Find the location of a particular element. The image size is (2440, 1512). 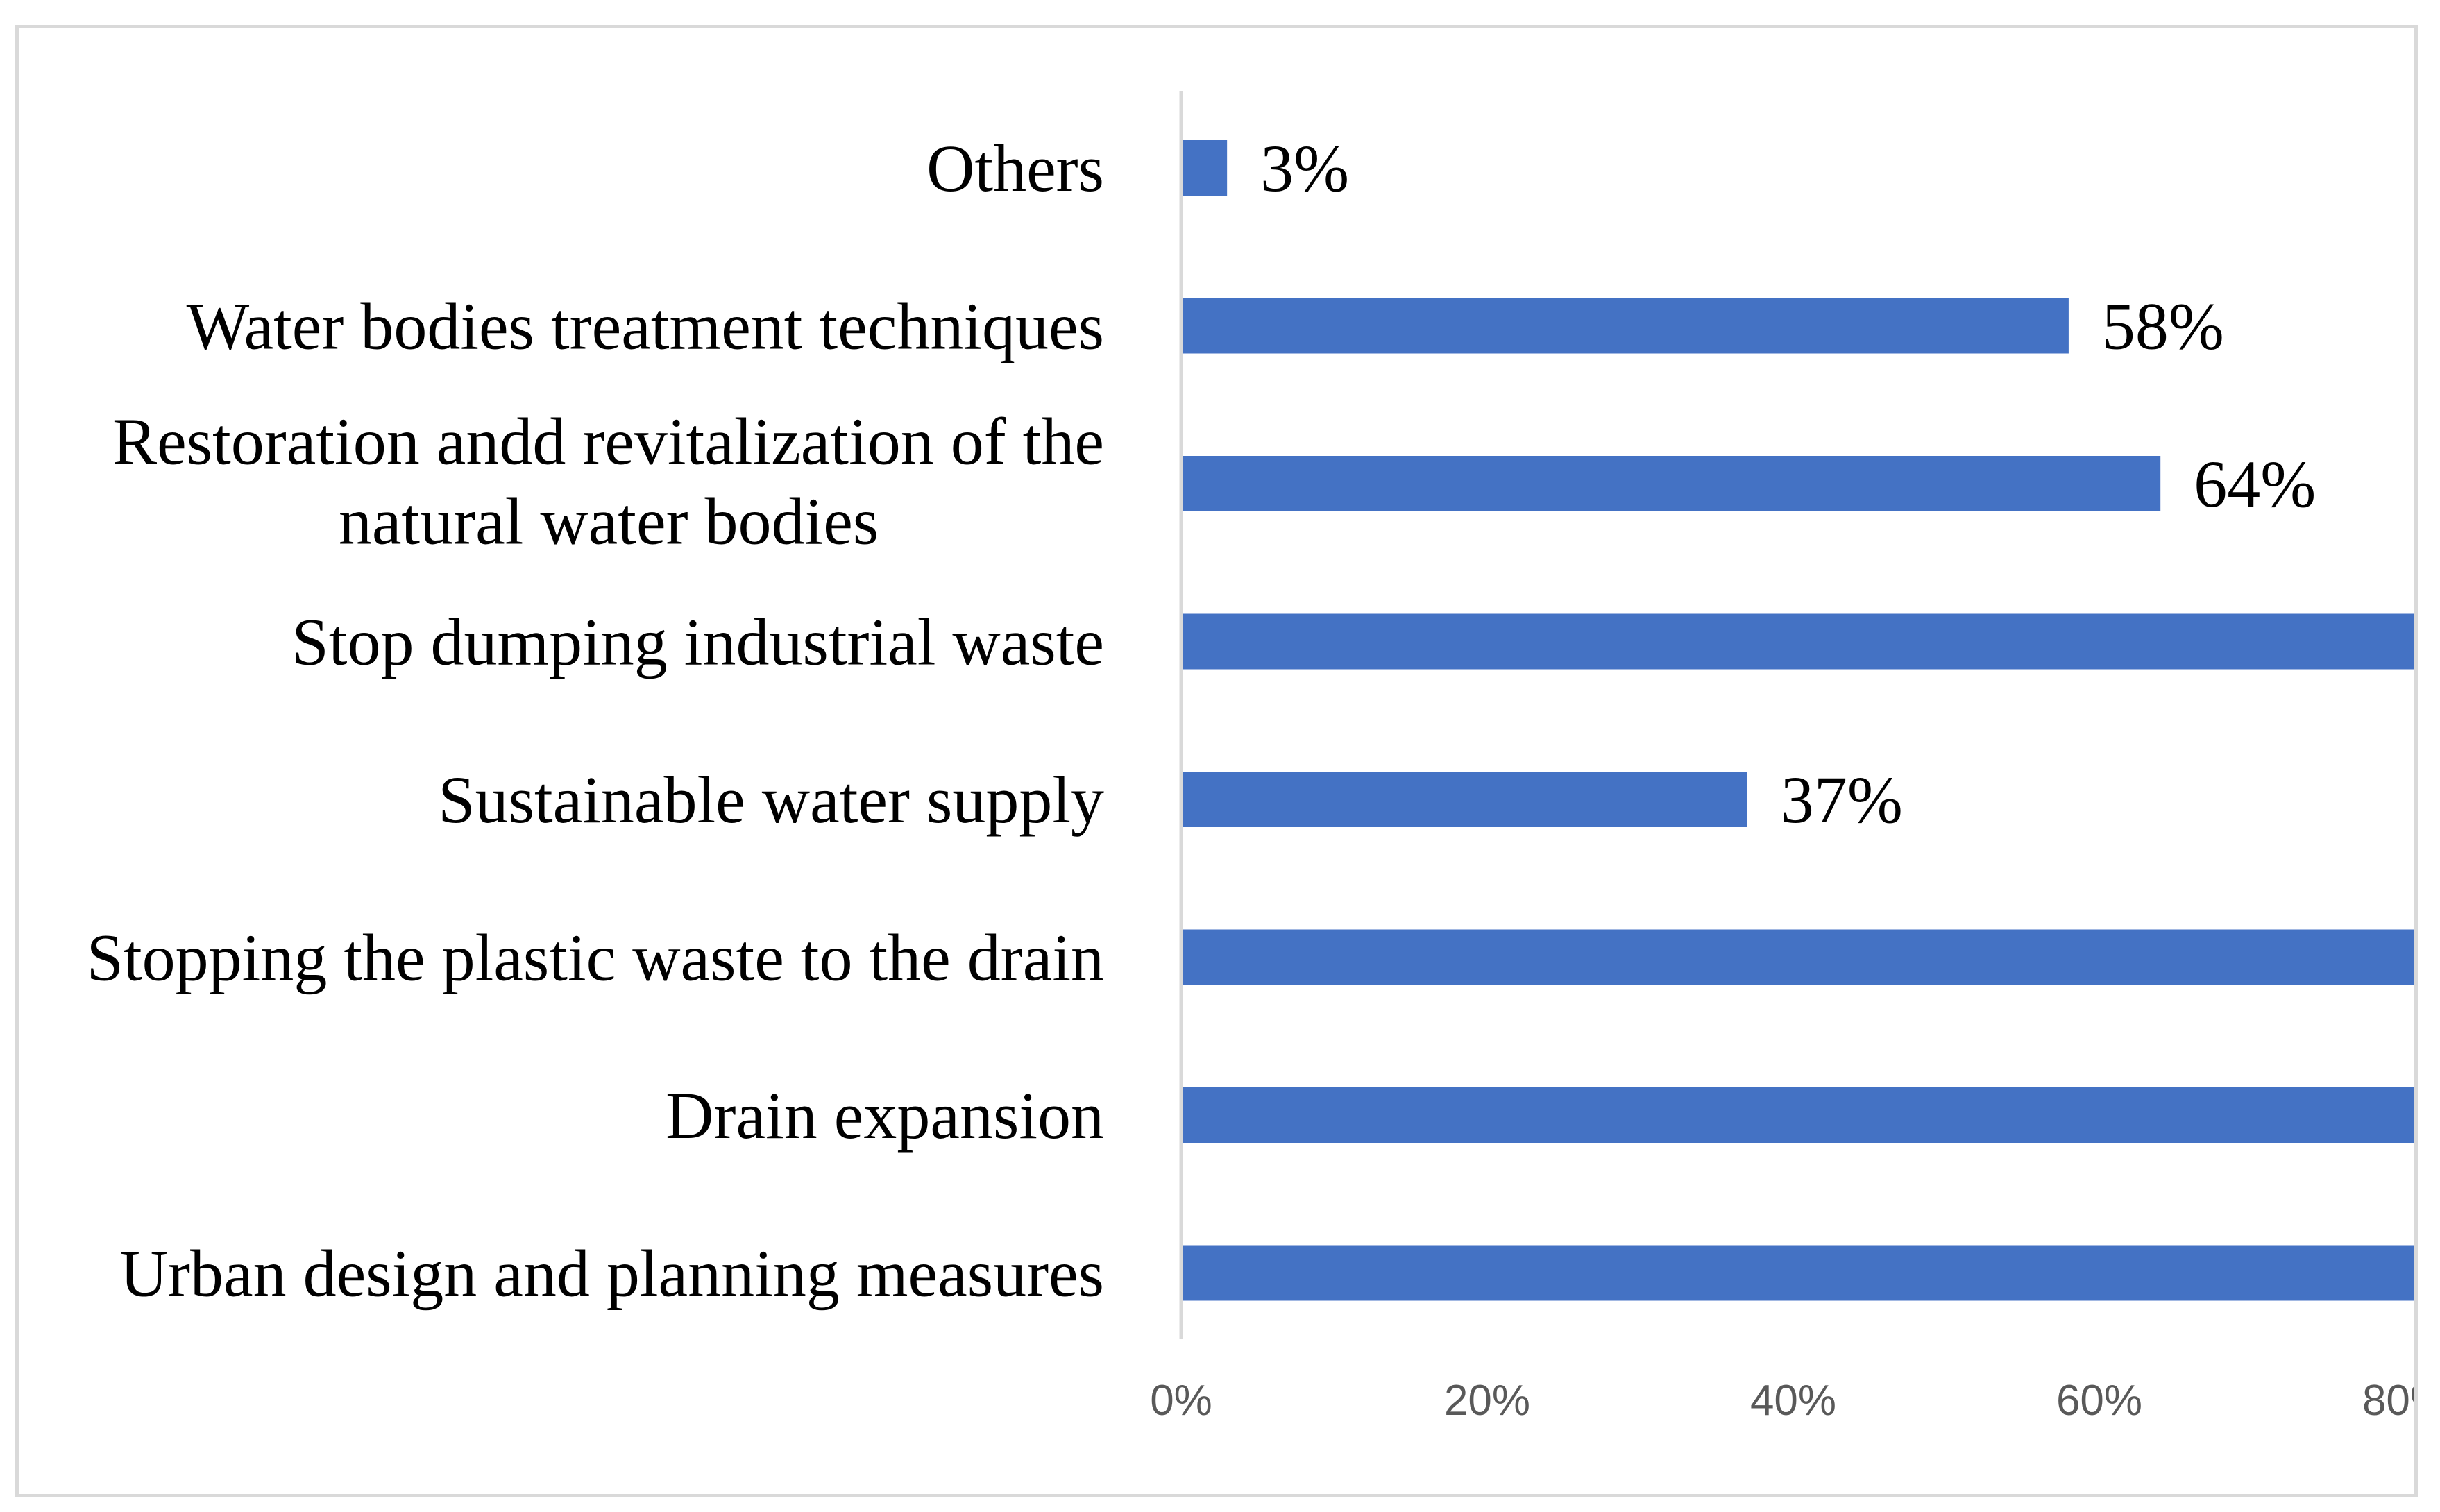

category-label-line: Restoration andd revitalization of the is located at coordinates (608, 442).